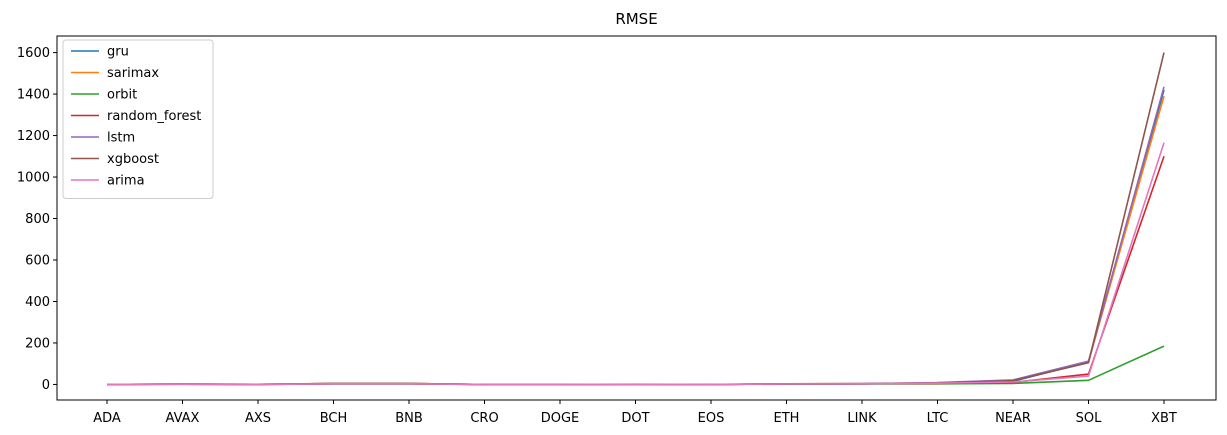 The image size is (1227, 435). What do you see at coordinates (183, 418) in the screenshot?
I see `x-tick-label: AVAX` at bounding box center [183, 418].